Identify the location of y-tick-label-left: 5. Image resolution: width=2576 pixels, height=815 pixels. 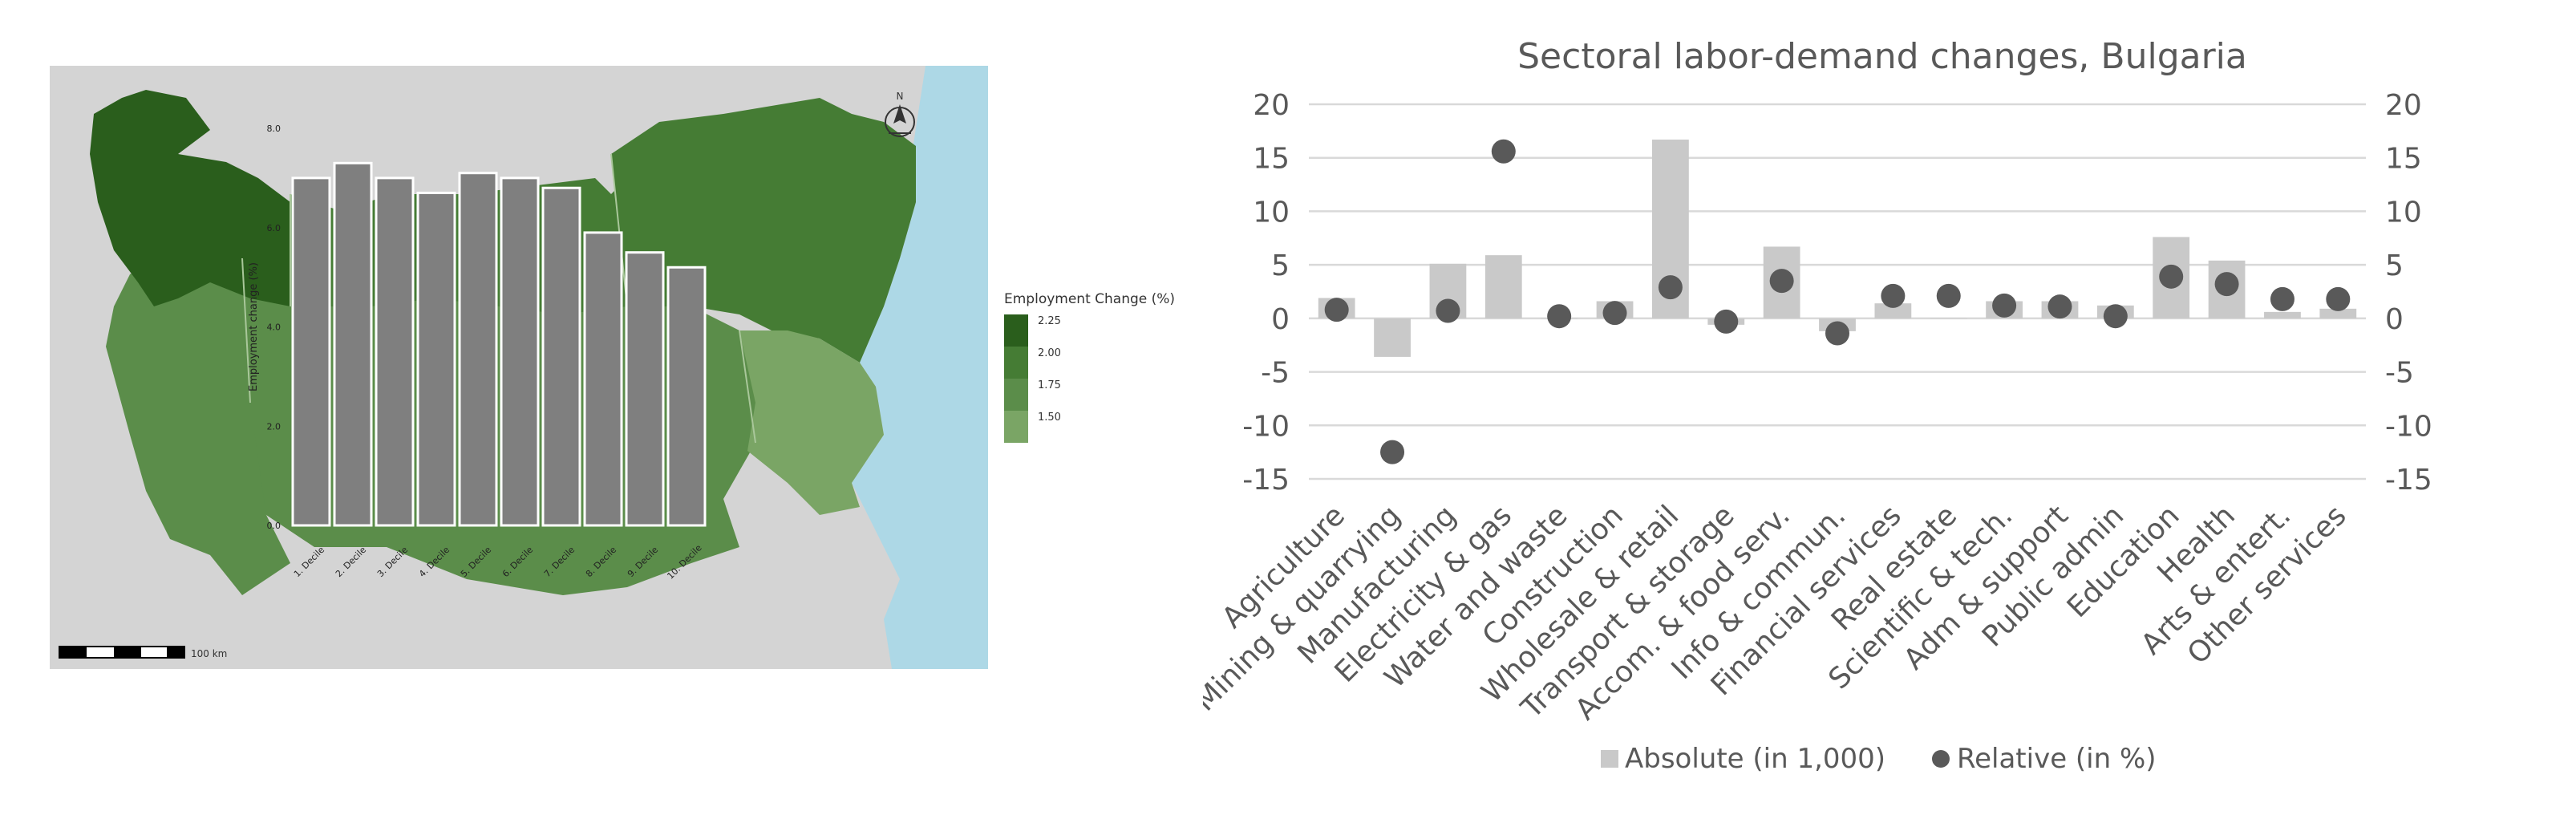
(1280, 265).